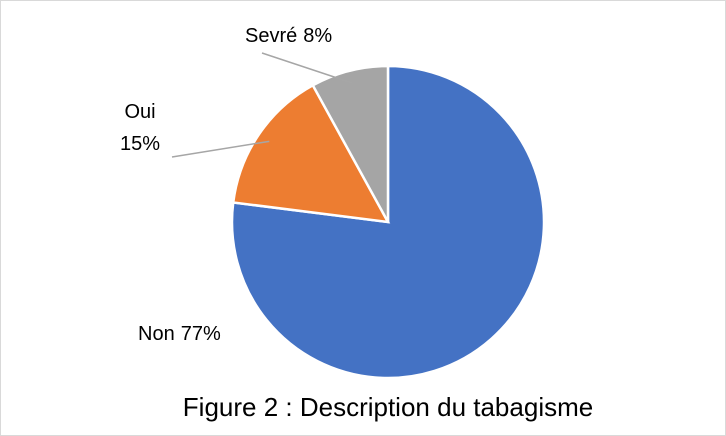 The height and width of the screenshot is (436, 726). Describe the element at coordinates (388, 407) in the screenshot. I see `chart-title: Figure 2 : Description du tabagisme` at that location.